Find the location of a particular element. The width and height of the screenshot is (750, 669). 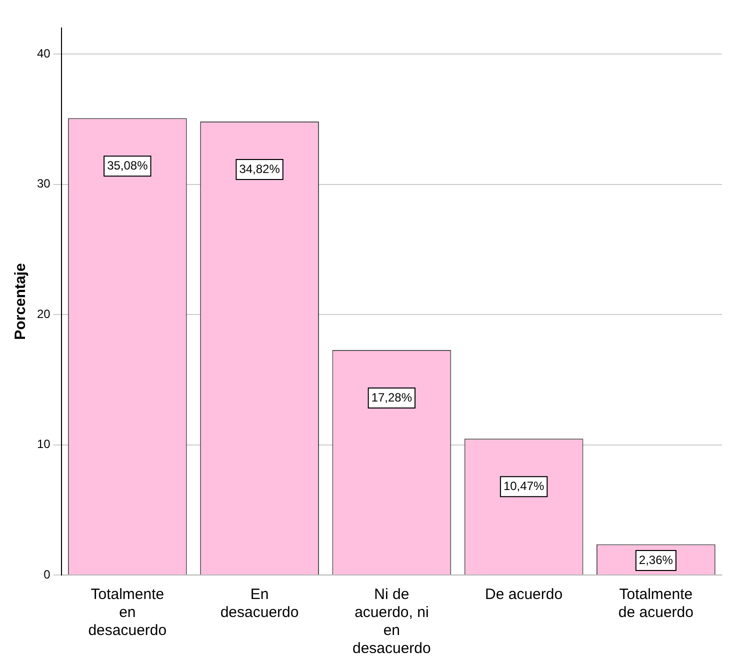

data-label: 2,36% is located at coordinates (656, 559).